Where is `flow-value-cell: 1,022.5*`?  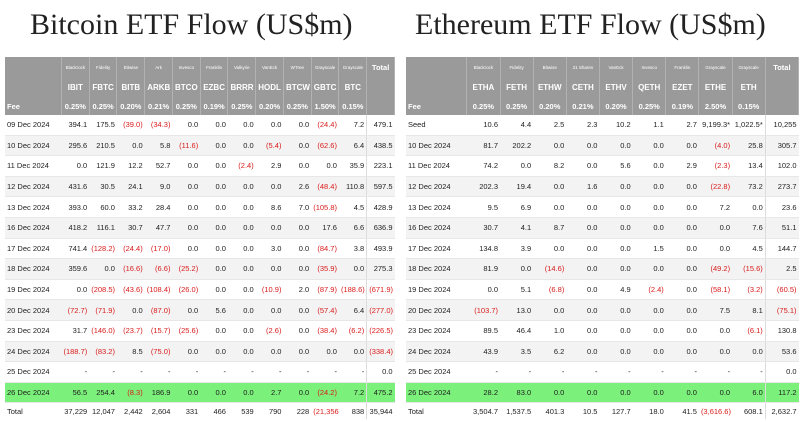
flow-value-cell: 1,022.5* is located at coordinates (749, 125).